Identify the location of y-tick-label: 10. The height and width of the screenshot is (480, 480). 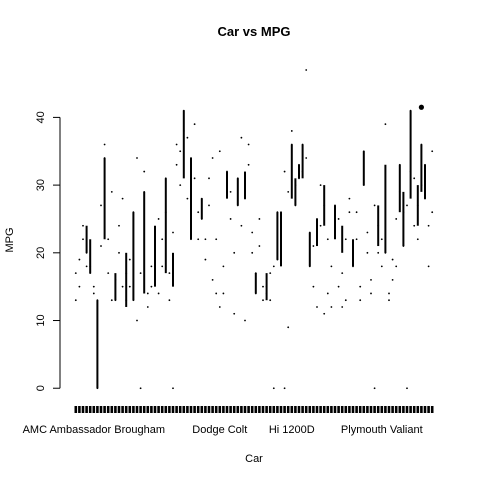
(41, 320).